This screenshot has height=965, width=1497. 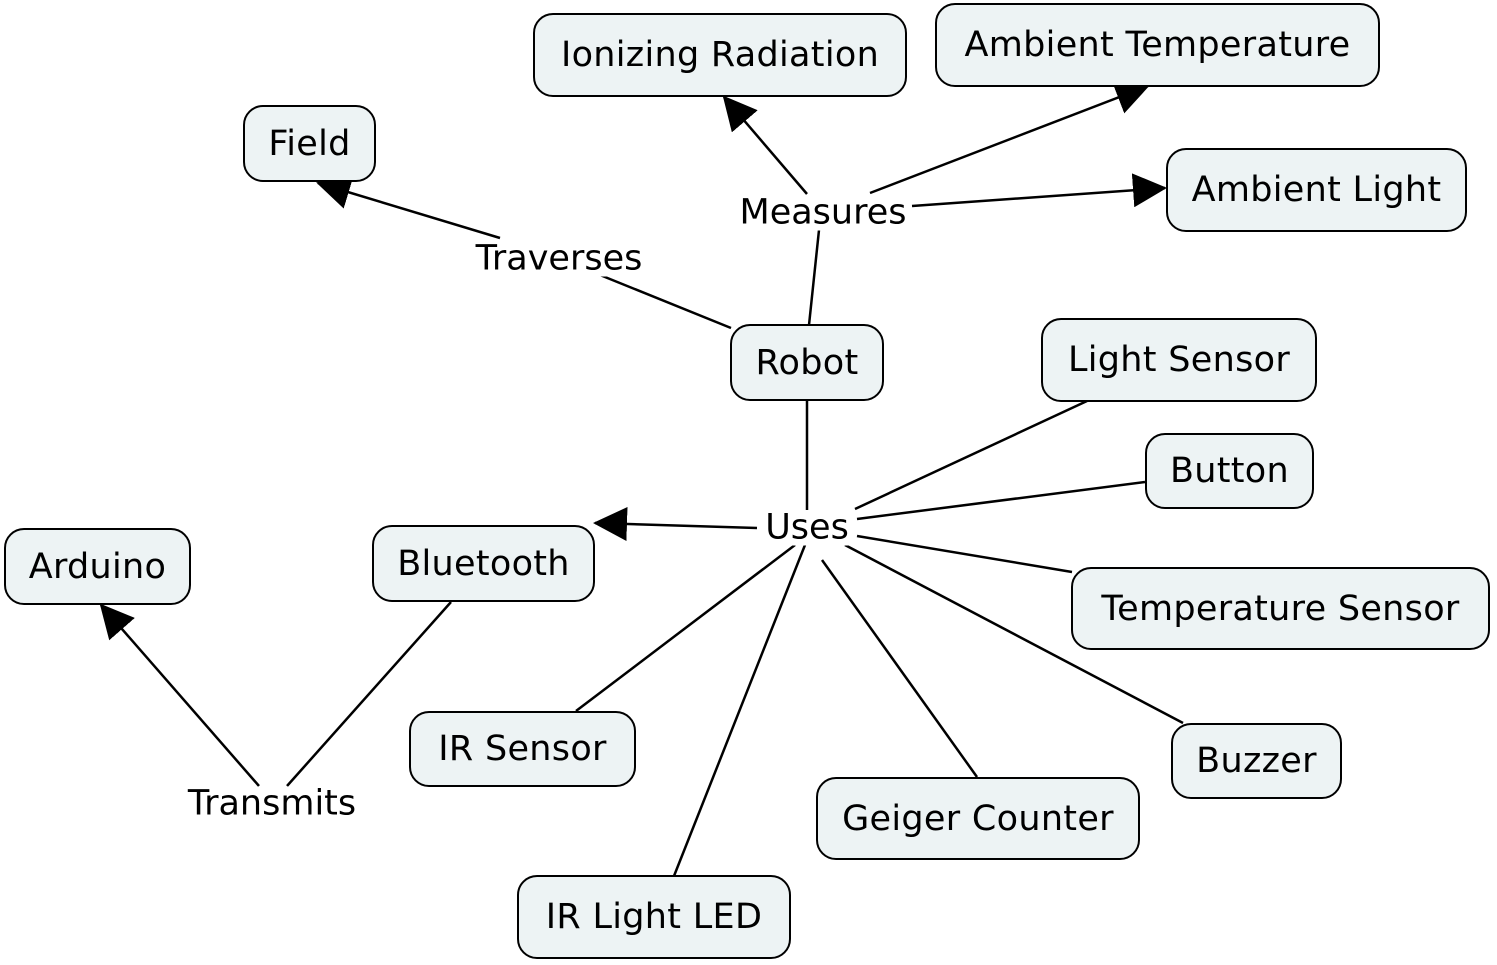 I want to click on link-transmits: Transmits, so click(x=272, y=803).